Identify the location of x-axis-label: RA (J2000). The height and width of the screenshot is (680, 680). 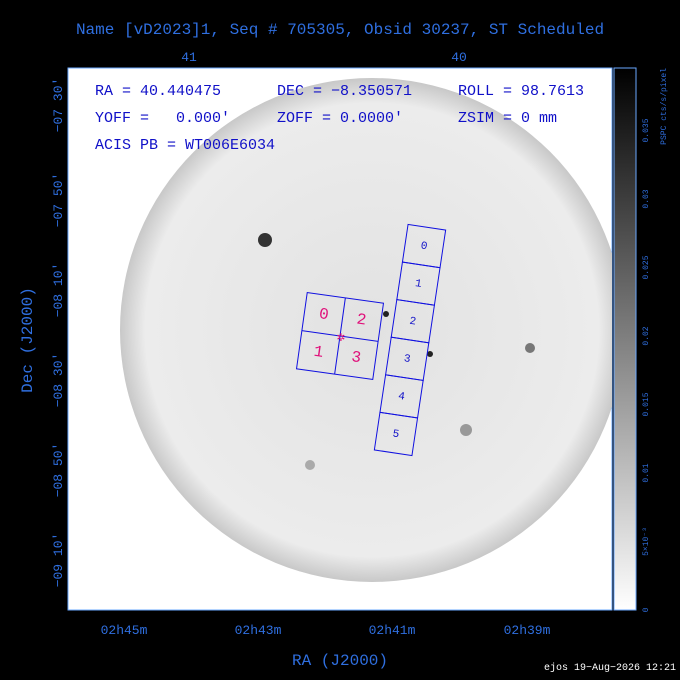
(340, 661).